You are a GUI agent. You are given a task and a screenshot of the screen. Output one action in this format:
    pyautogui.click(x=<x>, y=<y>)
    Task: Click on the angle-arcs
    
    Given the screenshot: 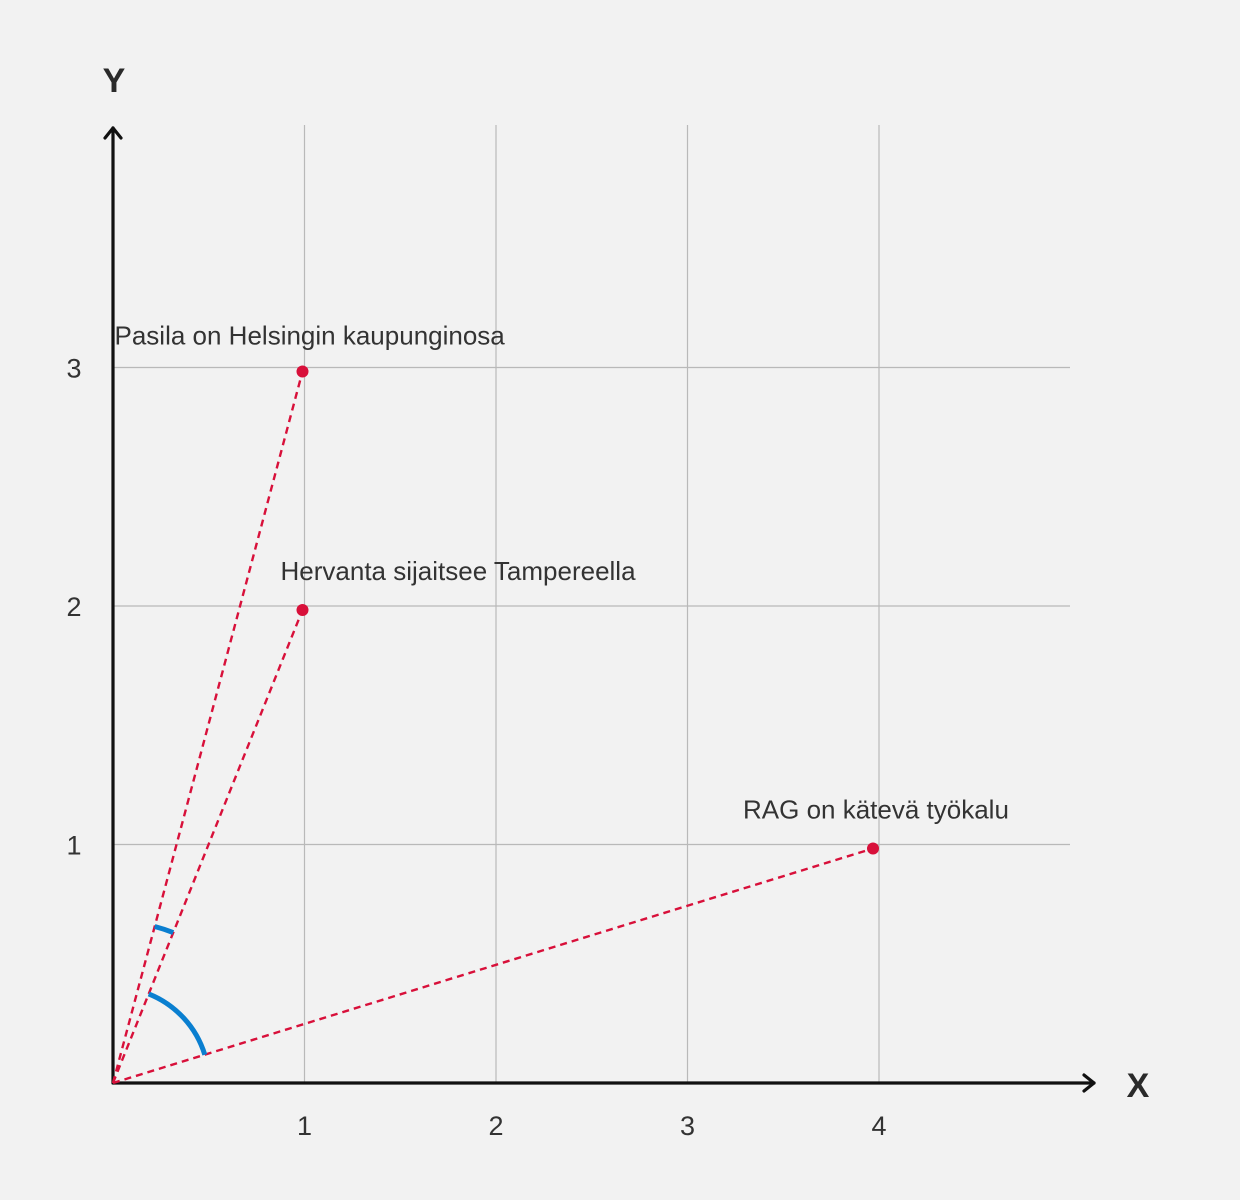 What is the action you would take?
    pyautogui.click(x=177, y=990)
    